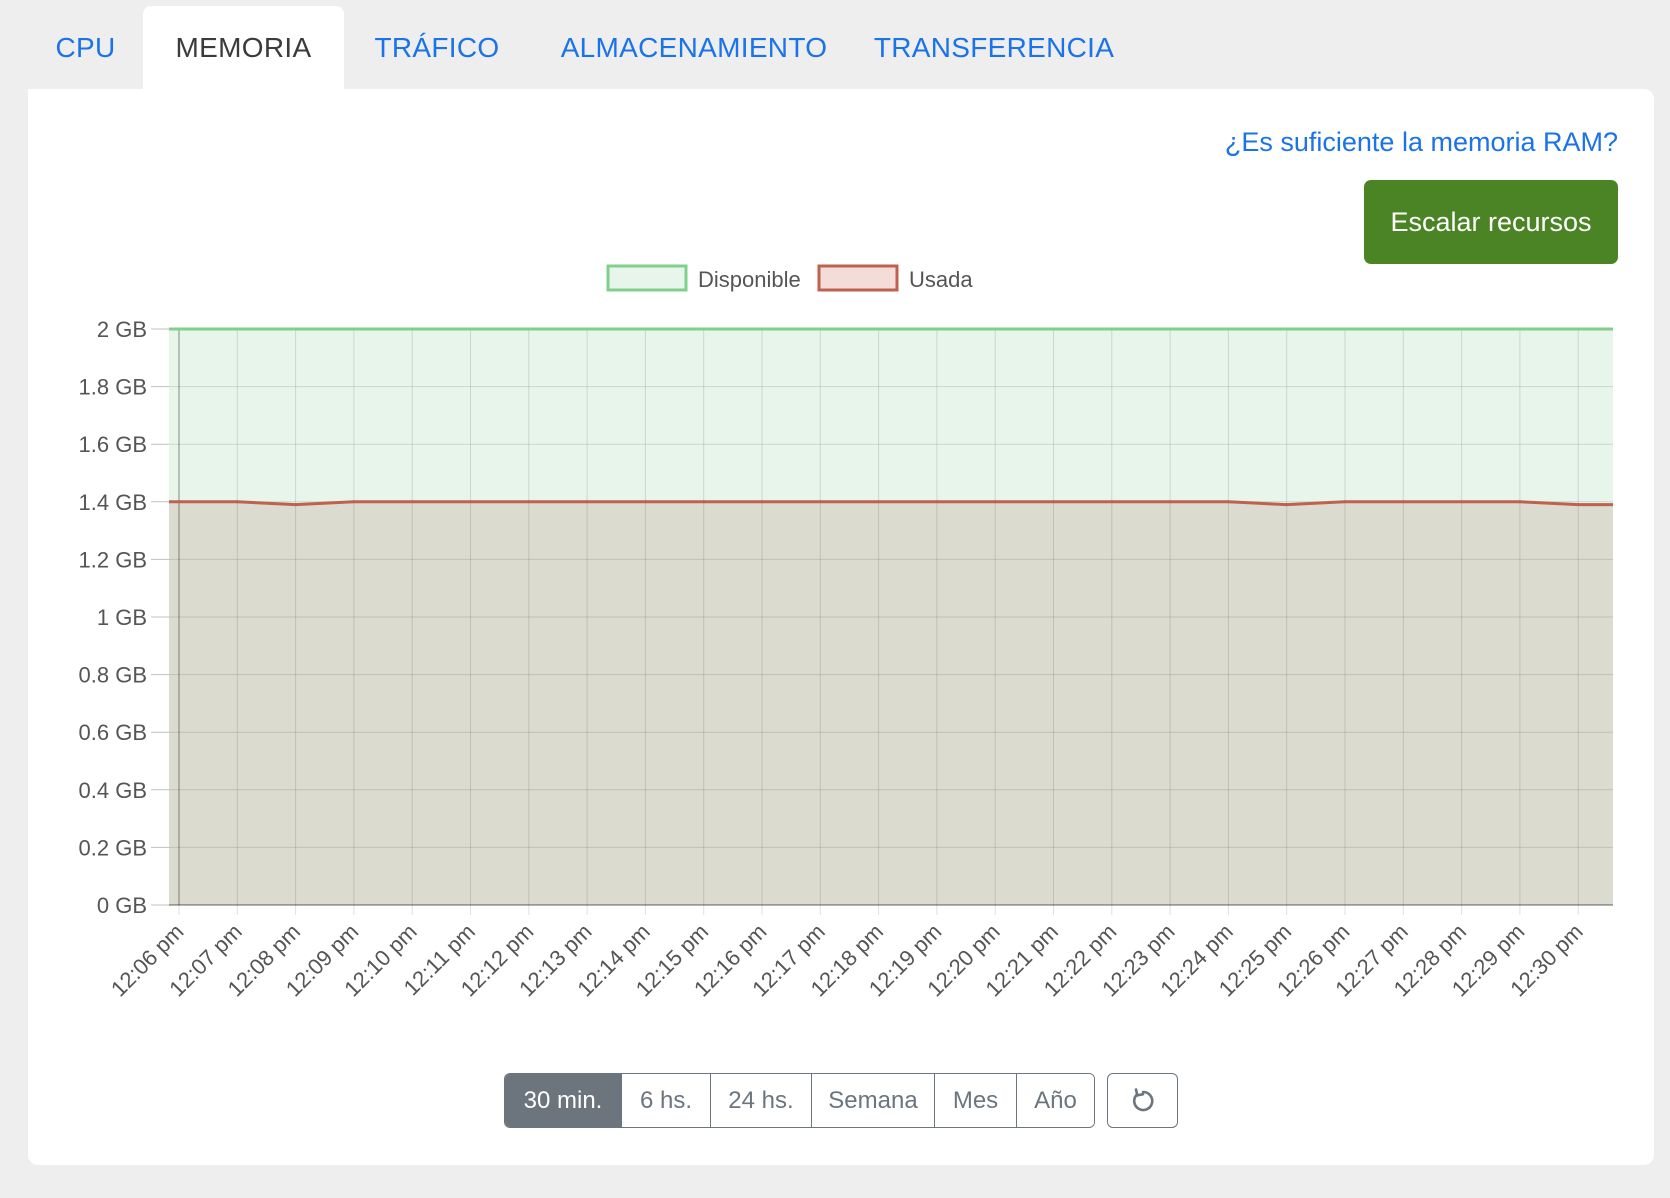 The height and width of the screenshot is (1198, 1670). What do you see at coordinates (694, 47) in the screenshot?
I see `tab-almacenamiento: ALMACENAMIENTO` at bounding box center [694, 47].